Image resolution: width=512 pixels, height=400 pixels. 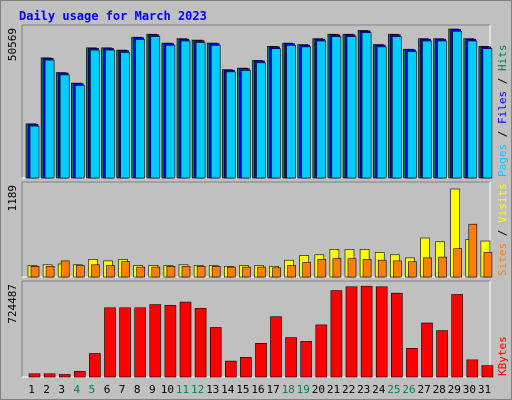 I want to click on x-tick-label-day-9: 9, so click(x=152, y=389).